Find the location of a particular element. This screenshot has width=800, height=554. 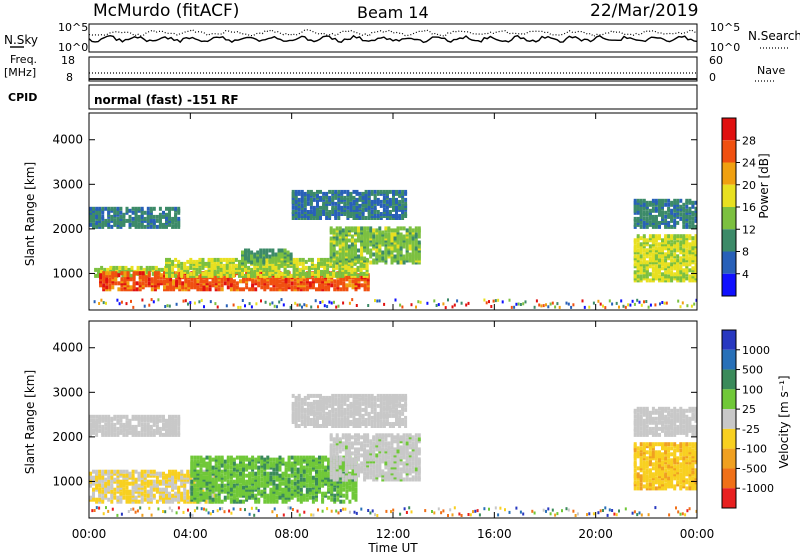

freq-max: 18 is located at coordinates (68, 60).